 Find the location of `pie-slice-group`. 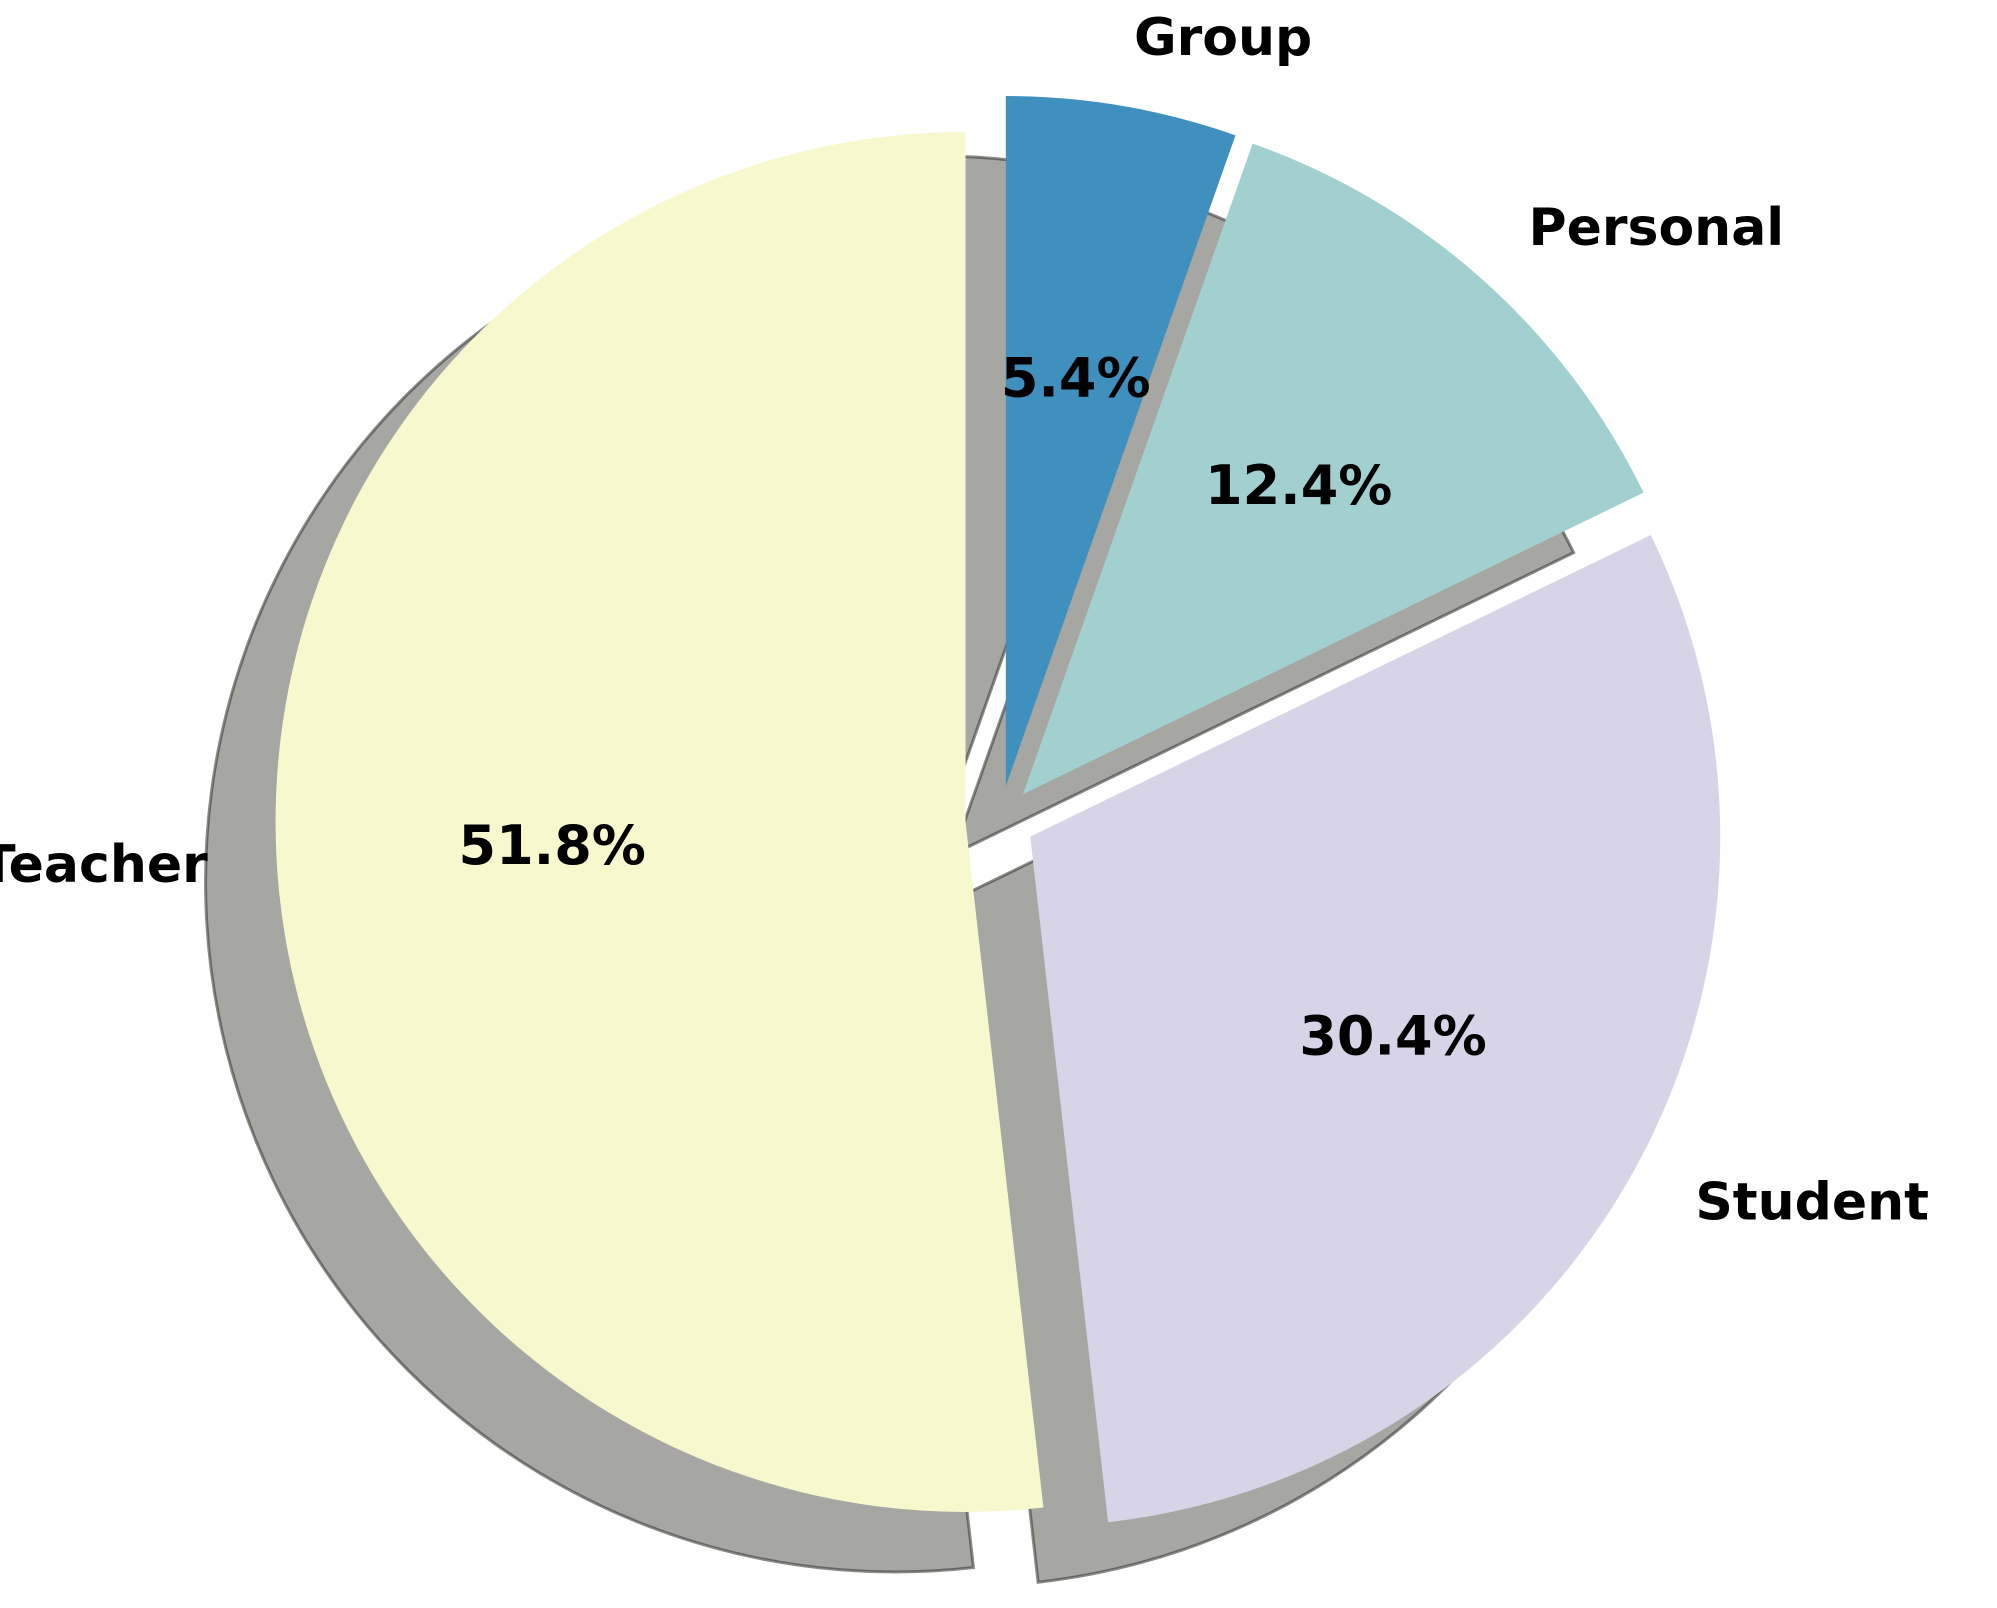

pie-slice-group is located at coordinates (1120, 440).